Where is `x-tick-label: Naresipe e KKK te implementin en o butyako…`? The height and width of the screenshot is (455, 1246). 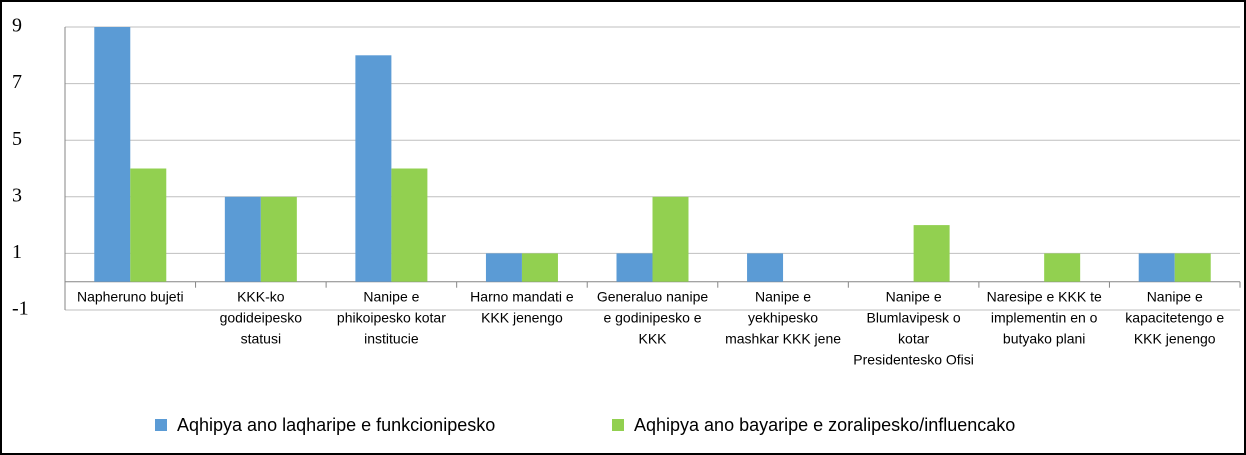 x-tick-label: Naresipe e KKK te implementin en o butyako… is located at coordinates (1044, 318).